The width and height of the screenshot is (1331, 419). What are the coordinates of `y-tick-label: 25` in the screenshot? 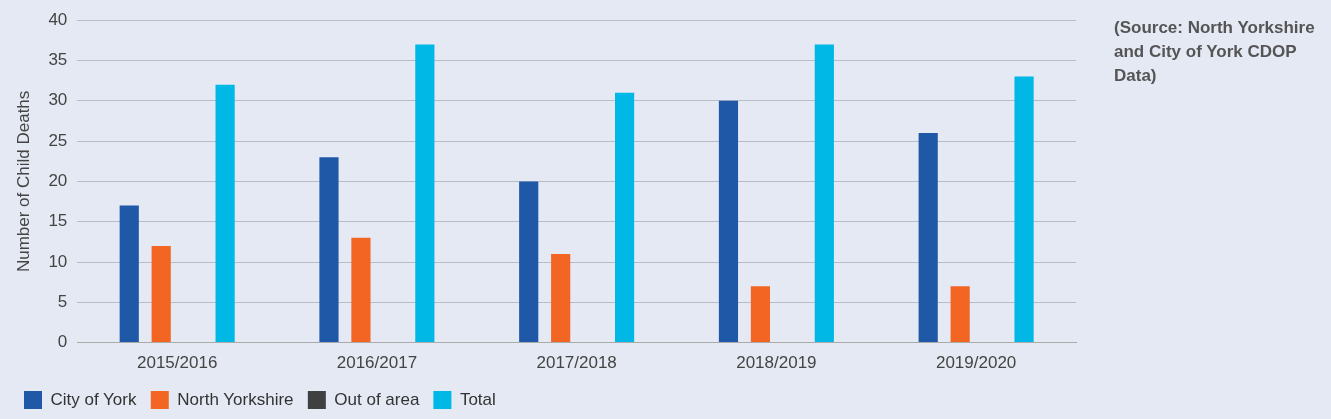 It's located at (58, 140).